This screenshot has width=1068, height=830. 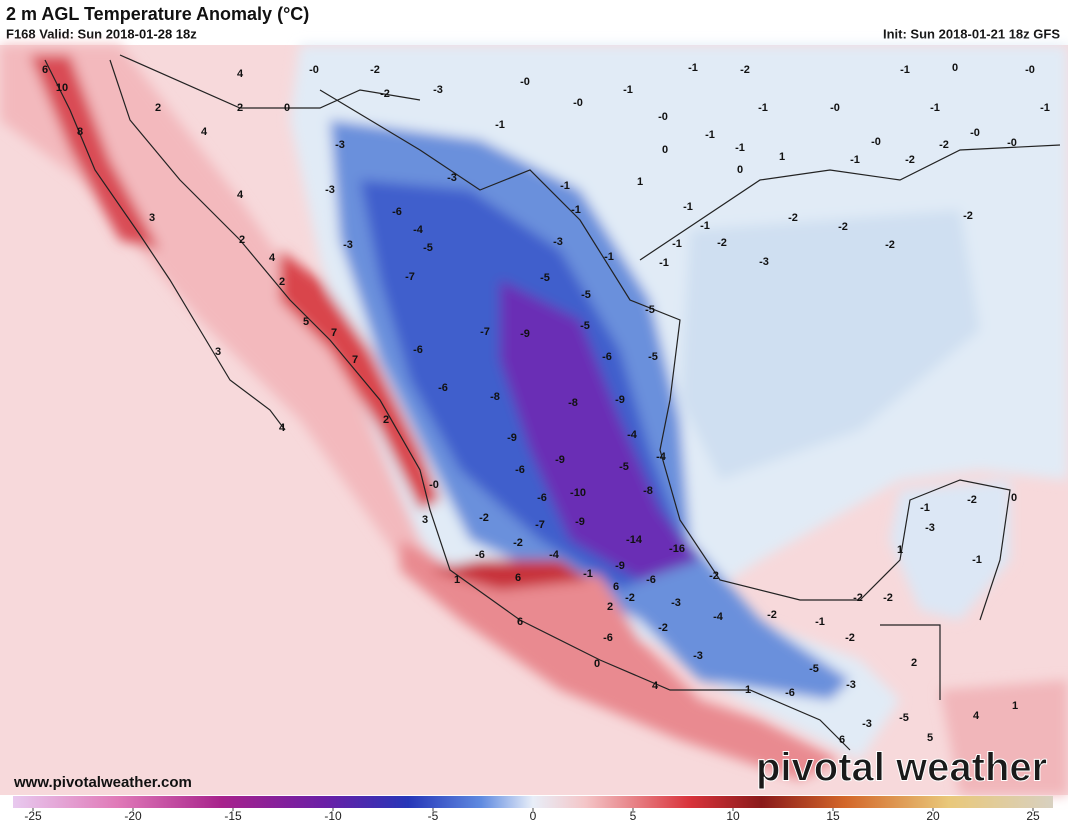 What do you see at coordinates (533, 802) in the screenshot?
I see `colorbar` at bounding box center [533, 802].